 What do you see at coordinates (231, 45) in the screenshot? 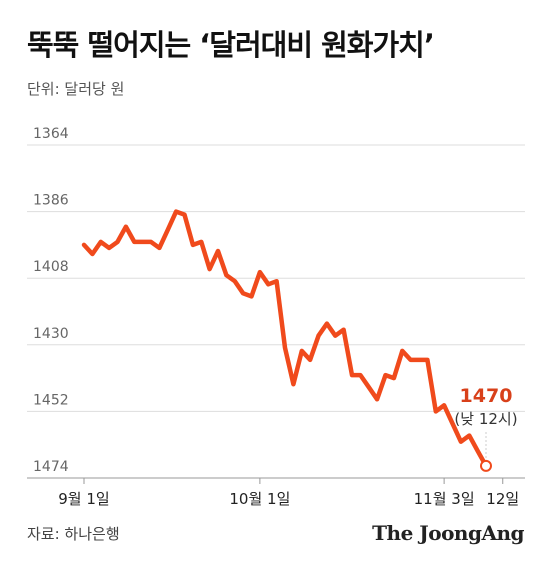
I see `chart-title: 뚝뚝 떨어지는 ‘달러대비 원화가치’` at bounding box center [231, 45].